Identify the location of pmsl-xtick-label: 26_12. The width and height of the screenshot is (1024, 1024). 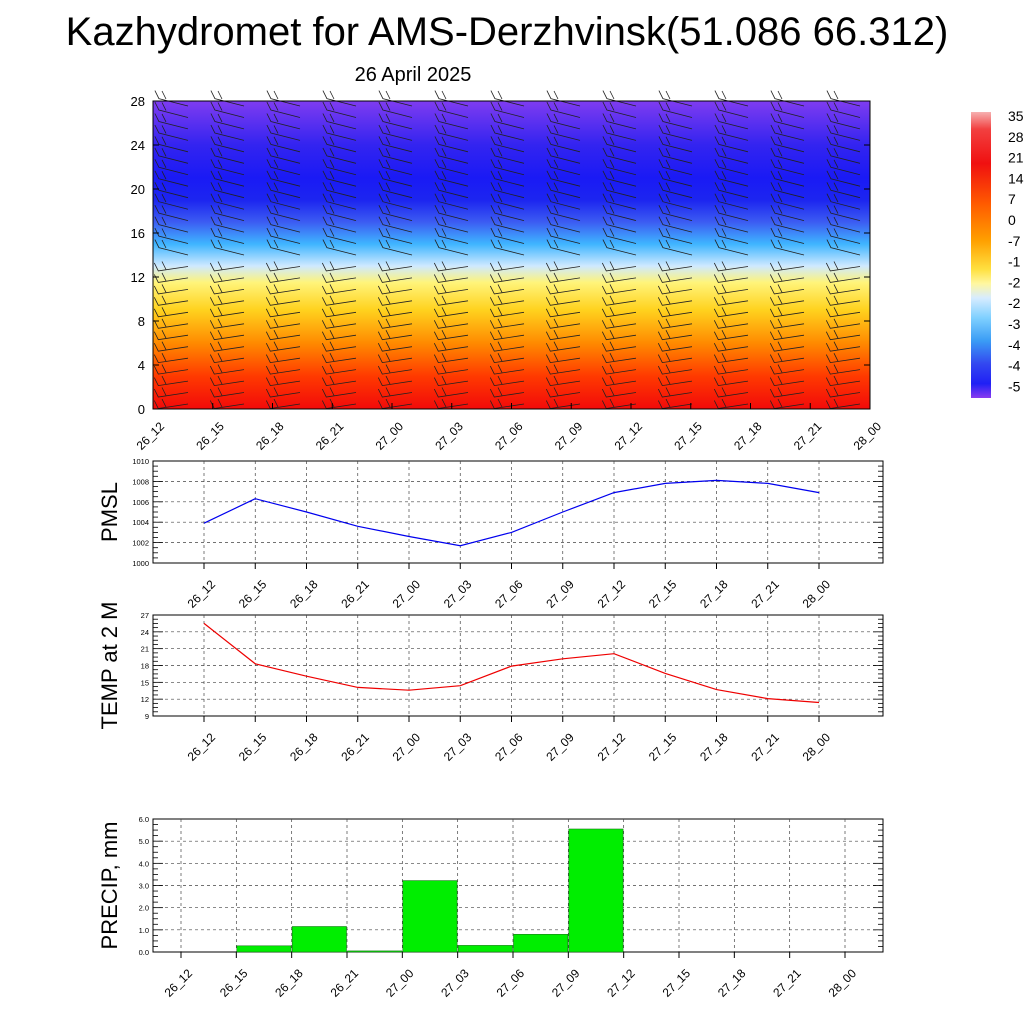
(202, 594).